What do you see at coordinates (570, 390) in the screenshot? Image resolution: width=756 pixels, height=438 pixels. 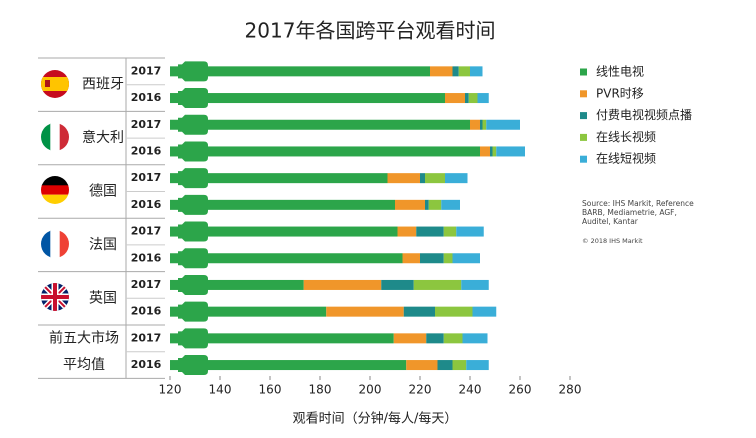 I see `x-tick-label: 280` at bounding box center [570, 390].